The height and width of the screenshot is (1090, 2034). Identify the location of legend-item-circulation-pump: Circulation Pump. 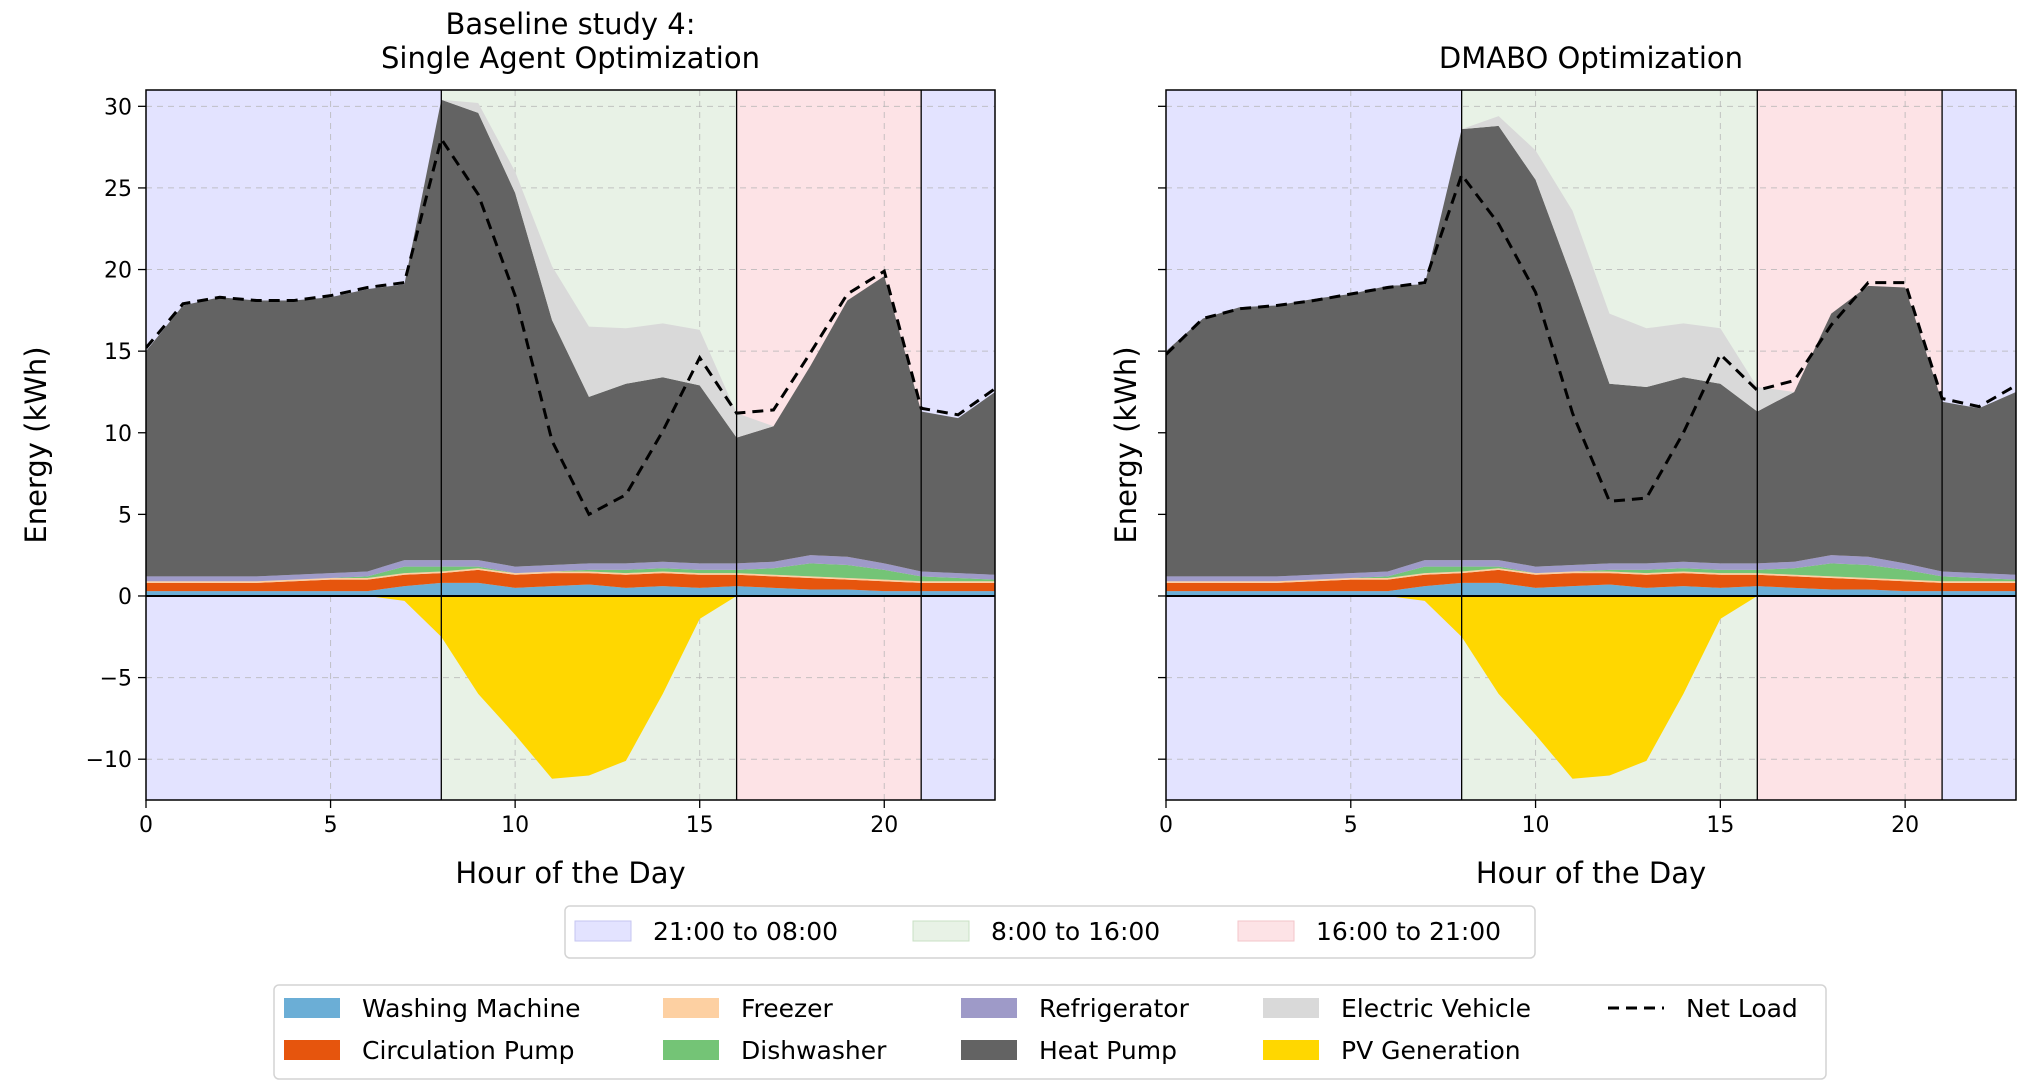
(429, 1050).